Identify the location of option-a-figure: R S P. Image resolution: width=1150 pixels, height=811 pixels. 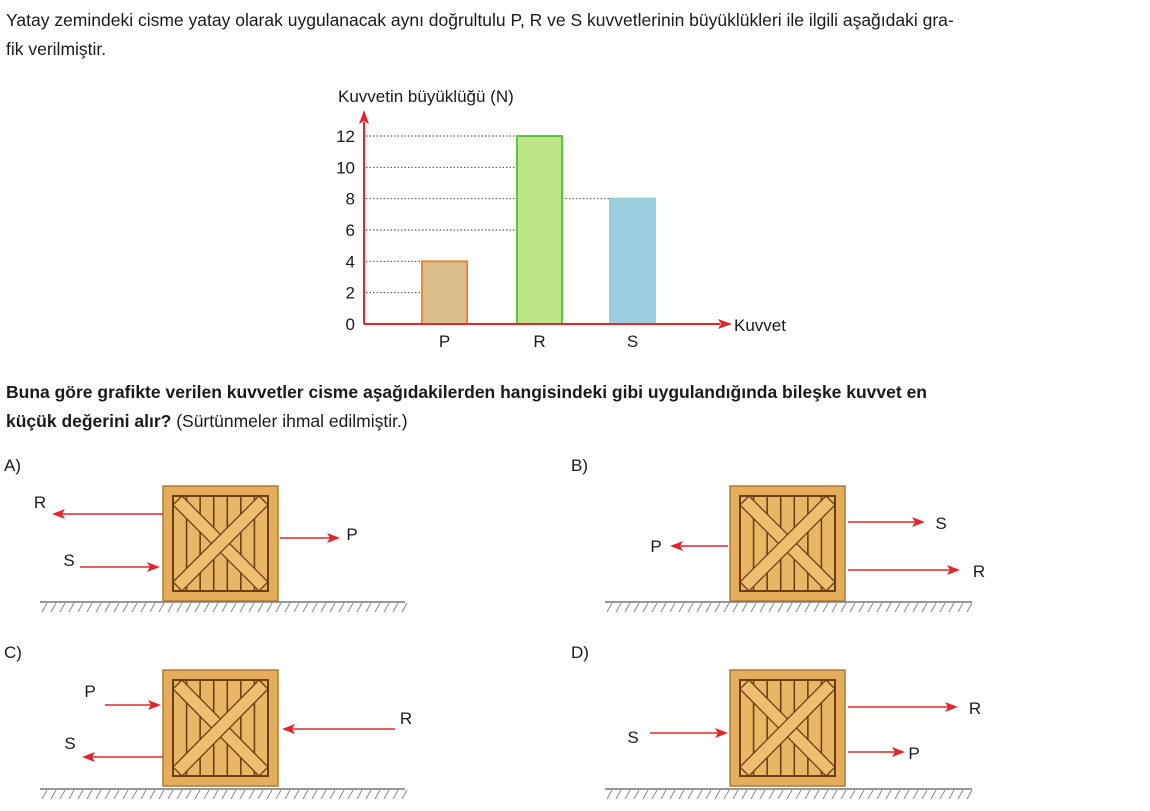
(221, 549).